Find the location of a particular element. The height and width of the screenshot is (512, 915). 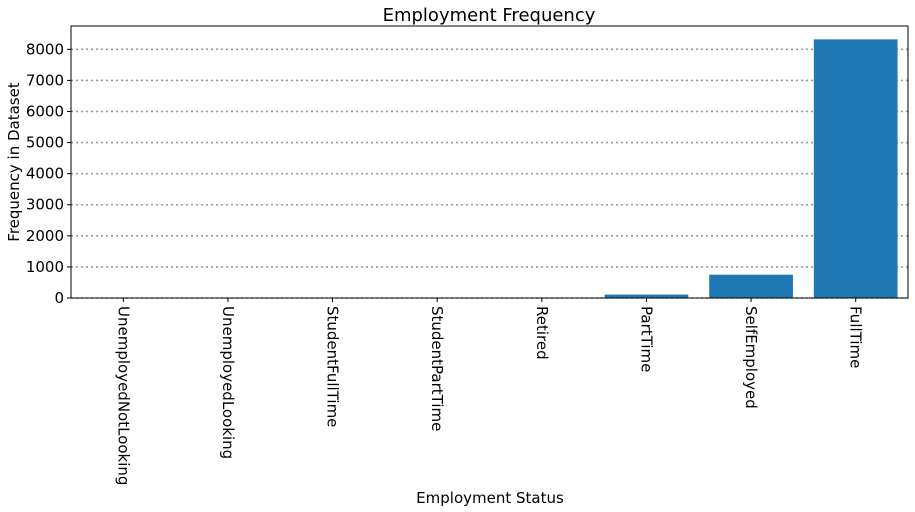

y-tick-label: 5000 is located at coordinates (45, 143).